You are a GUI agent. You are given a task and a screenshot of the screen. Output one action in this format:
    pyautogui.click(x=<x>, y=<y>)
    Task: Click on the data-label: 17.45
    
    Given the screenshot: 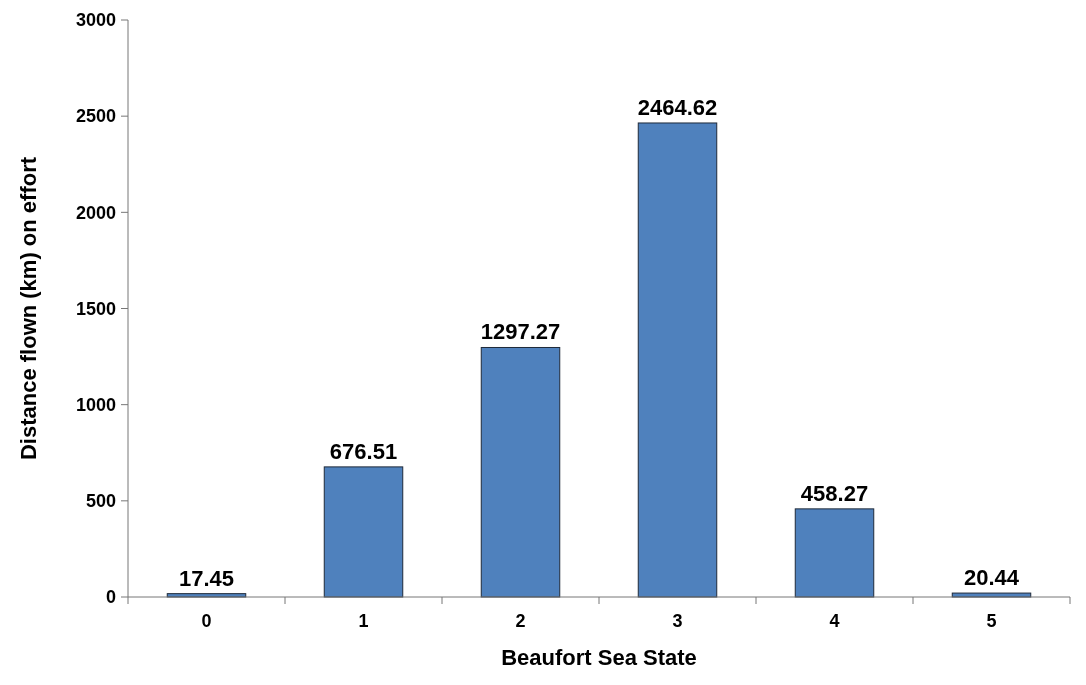 What is the action you would take?
    pyautogui.click(x=206, y=578)
    